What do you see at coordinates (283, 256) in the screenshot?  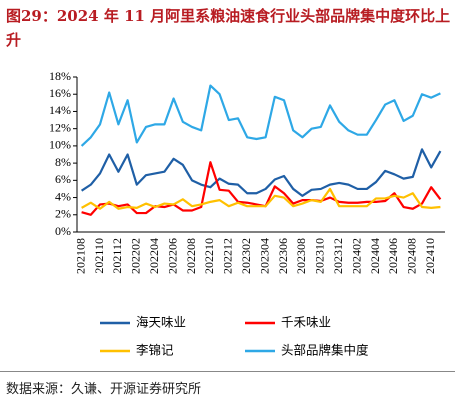 I see `x-tick-label: 202306` at bounding box center [283, 256].